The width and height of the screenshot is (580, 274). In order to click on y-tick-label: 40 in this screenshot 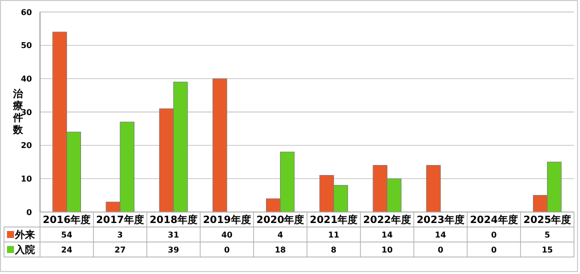, I will do `click(26, 79)`.